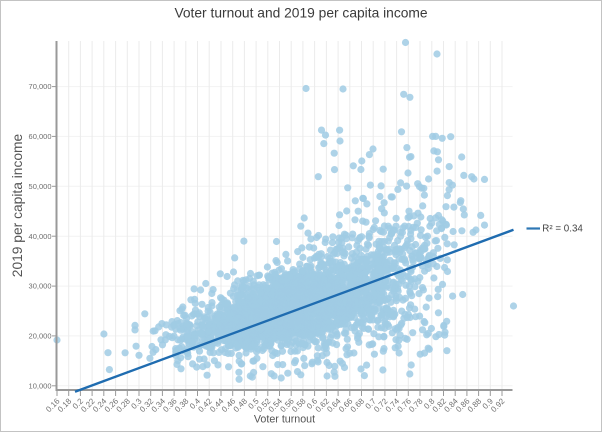 This screenshot has width=602, height=437. I want to click on svg-text: 40,000, so click(40, 236).